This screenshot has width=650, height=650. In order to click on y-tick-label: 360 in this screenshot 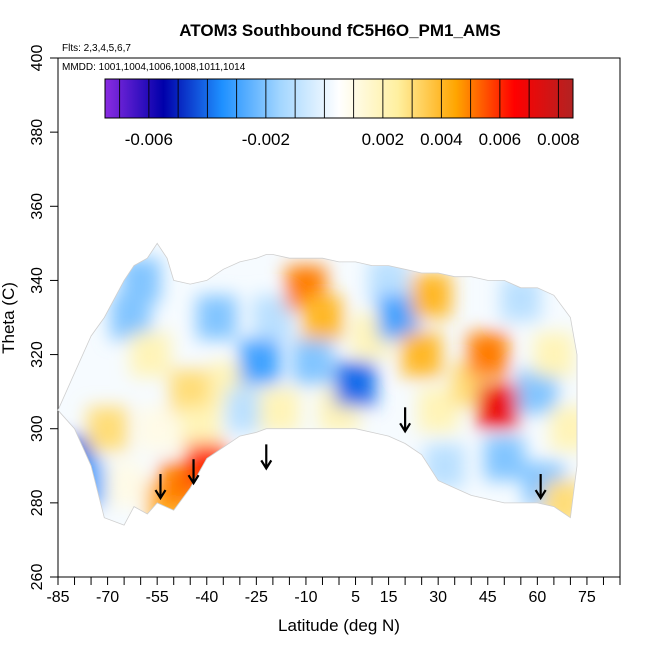, I will do `click(37, 206)`.